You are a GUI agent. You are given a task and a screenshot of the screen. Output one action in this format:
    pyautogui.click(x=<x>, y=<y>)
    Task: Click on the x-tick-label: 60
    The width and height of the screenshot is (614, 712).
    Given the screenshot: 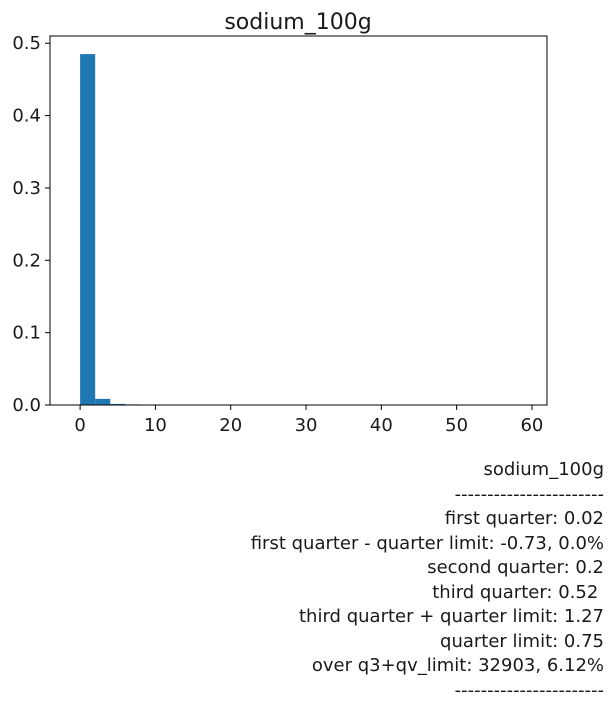 What is the action you would take?
    pyautogui.click(x=531, y=425)
    